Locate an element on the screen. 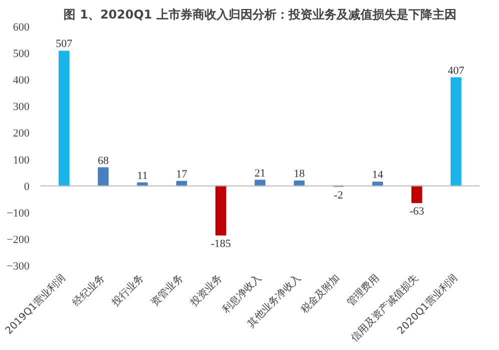 This screenshot has width=499, height=350. x-tick-label: 投行业务 is located at coordinates (127, 291).